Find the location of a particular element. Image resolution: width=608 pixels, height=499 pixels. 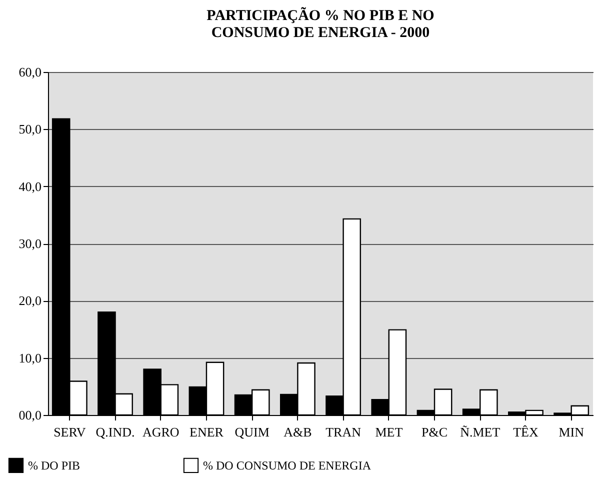

x-tick-label: A&B is located at coordinates (298, 432).